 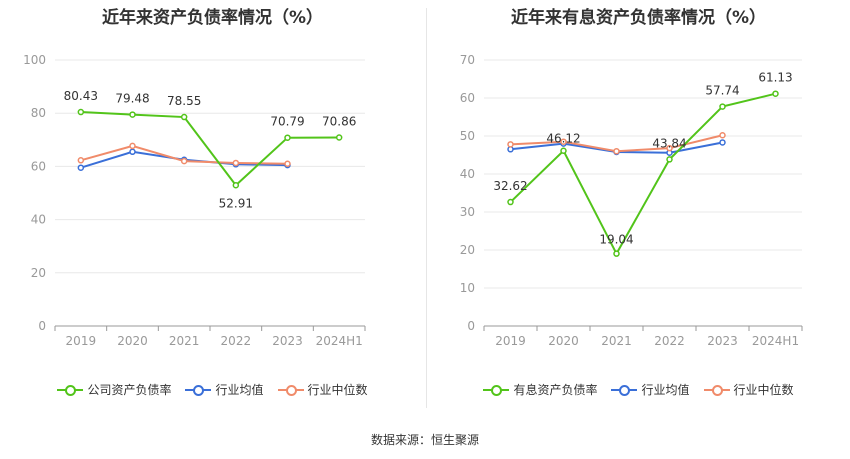 I want to click on legend-label: 有息资产负债率, so click(x=555, y=390).